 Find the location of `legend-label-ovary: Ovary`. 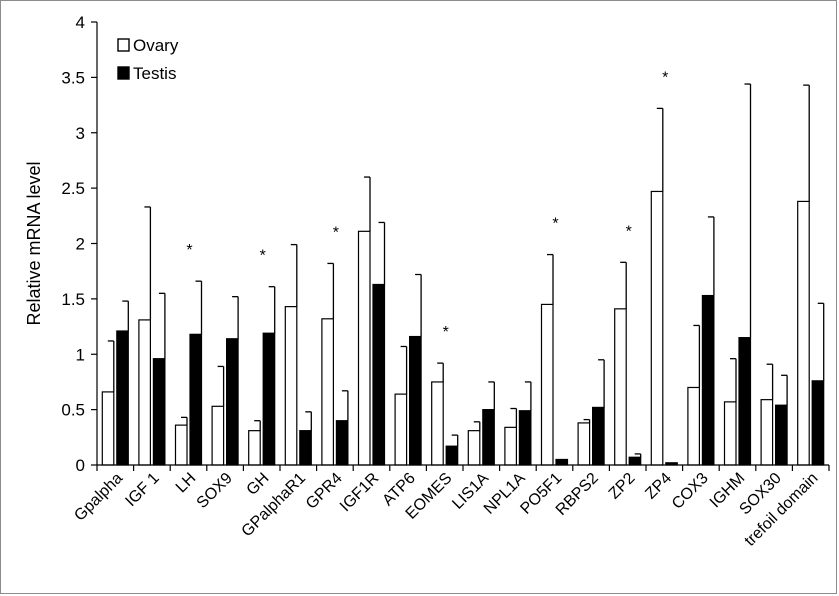

legend-label-ovary: Ovary is located at coordinates (156, 45).